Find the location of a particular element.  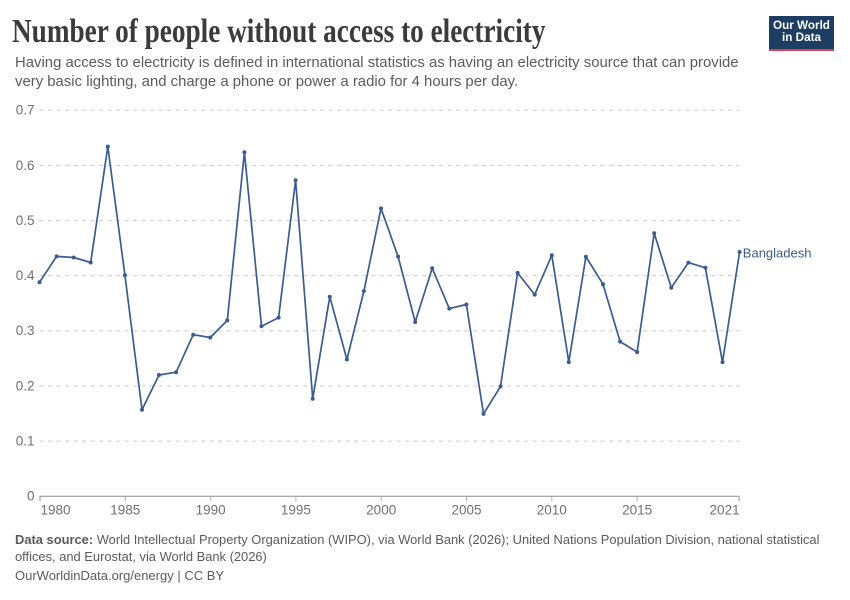

svg-text: 0 is located at coordinates (31, 496).